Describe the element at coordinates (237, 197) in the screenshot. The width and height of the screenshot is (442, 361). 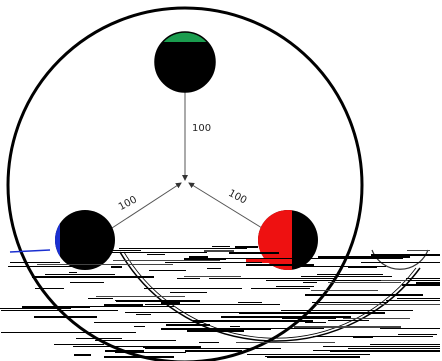
I see `edge-label-right: 100` at that location.